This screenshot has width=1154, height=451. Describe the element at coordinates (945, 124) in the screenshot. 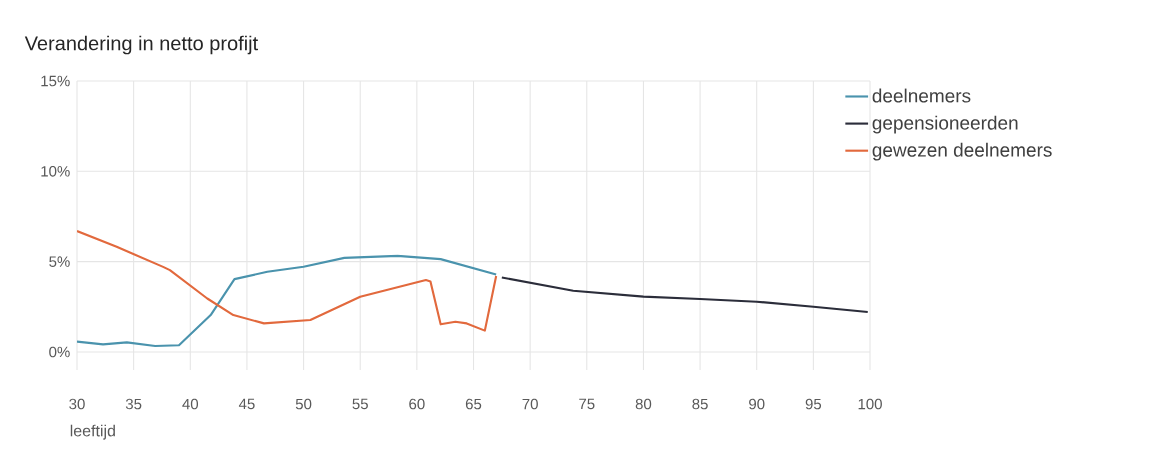

I see `legend-label: gepensioneerden` at that location.